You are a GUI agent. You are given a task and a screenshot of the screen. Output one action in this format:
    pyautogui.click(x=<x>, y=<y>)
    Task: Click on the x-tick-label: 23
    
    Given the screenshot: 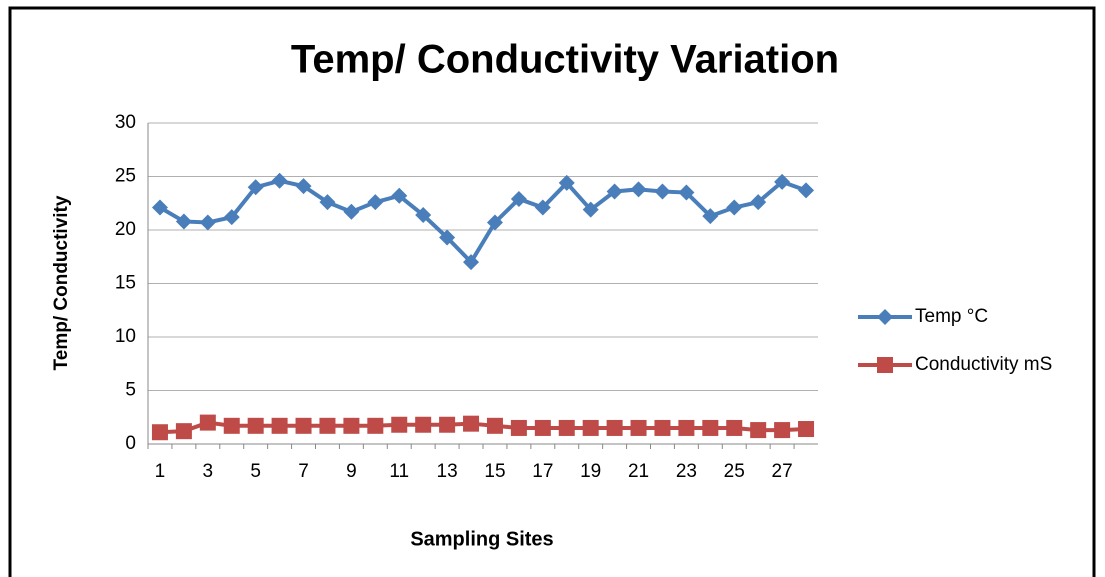 What is the action you would take?
    pyautogui.click(x=686, y=471)
    